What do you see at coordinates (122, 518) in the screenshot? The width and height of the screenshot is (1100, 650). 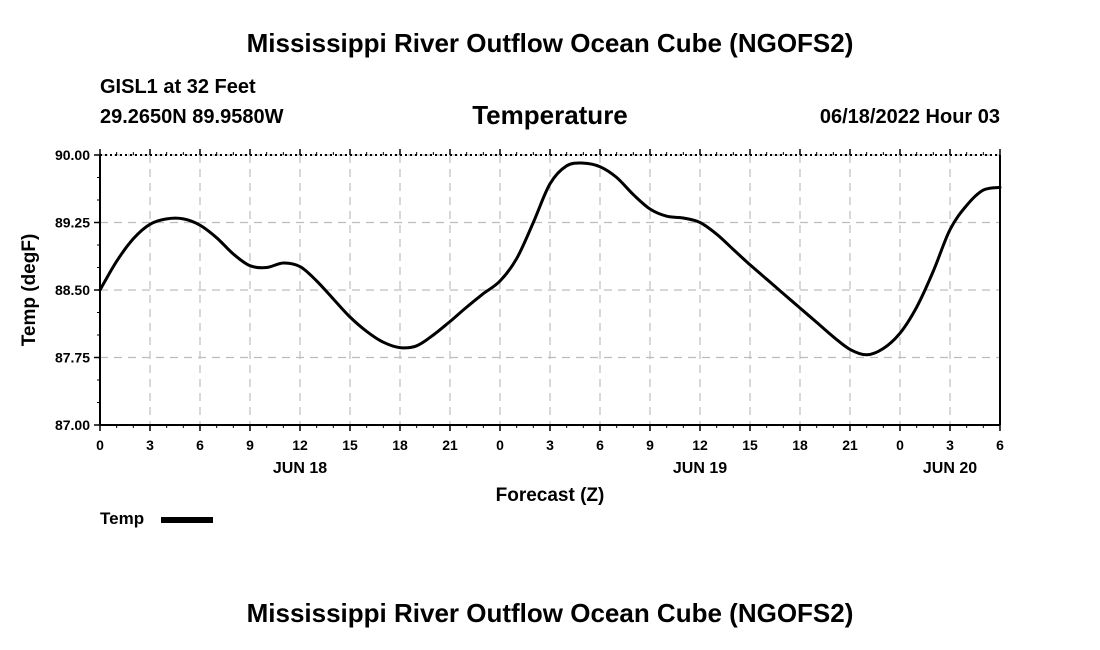 I see `legend-label: Temp` at bounding box center [122, 518].